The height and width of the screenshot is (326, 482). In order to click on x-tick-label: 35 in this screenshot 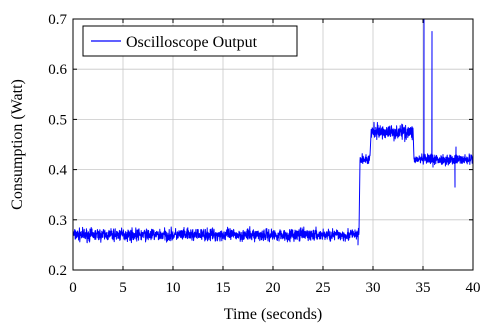, I will do `click(423, 288)`.